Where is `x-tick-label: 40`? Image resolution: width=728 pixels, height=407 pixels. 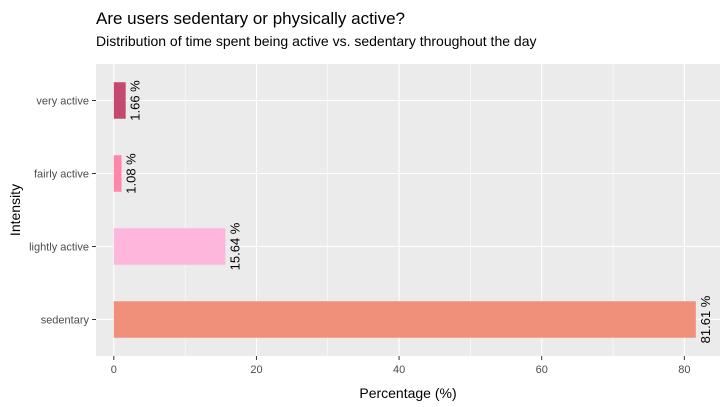 x-tick-label: 40 is located at coordinates (399, 370).